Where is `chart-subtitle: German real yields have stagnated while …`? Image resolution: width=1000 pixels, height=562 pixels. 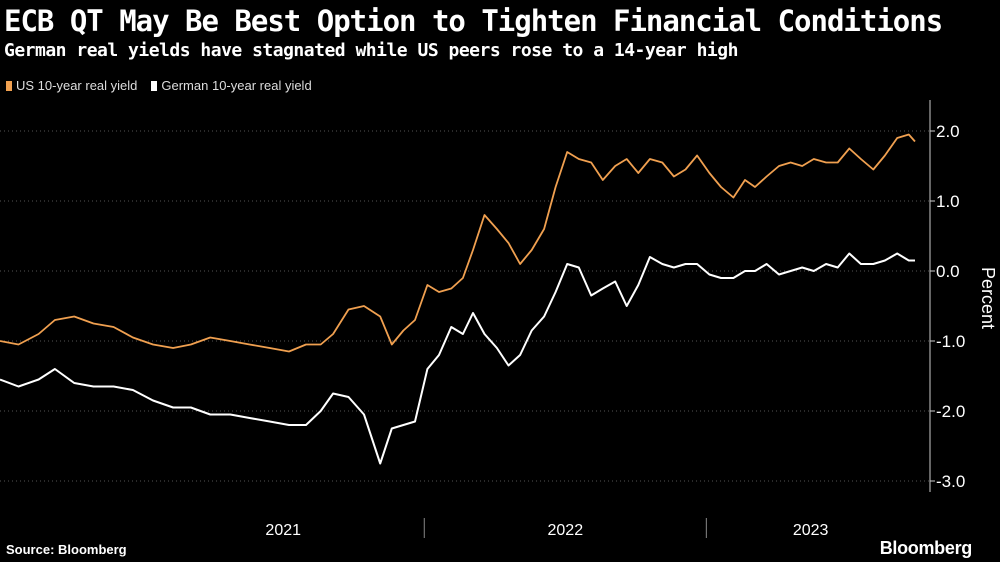 chart-subtitle: German real yields have stagnated while … is located at coordinates (371, 50).